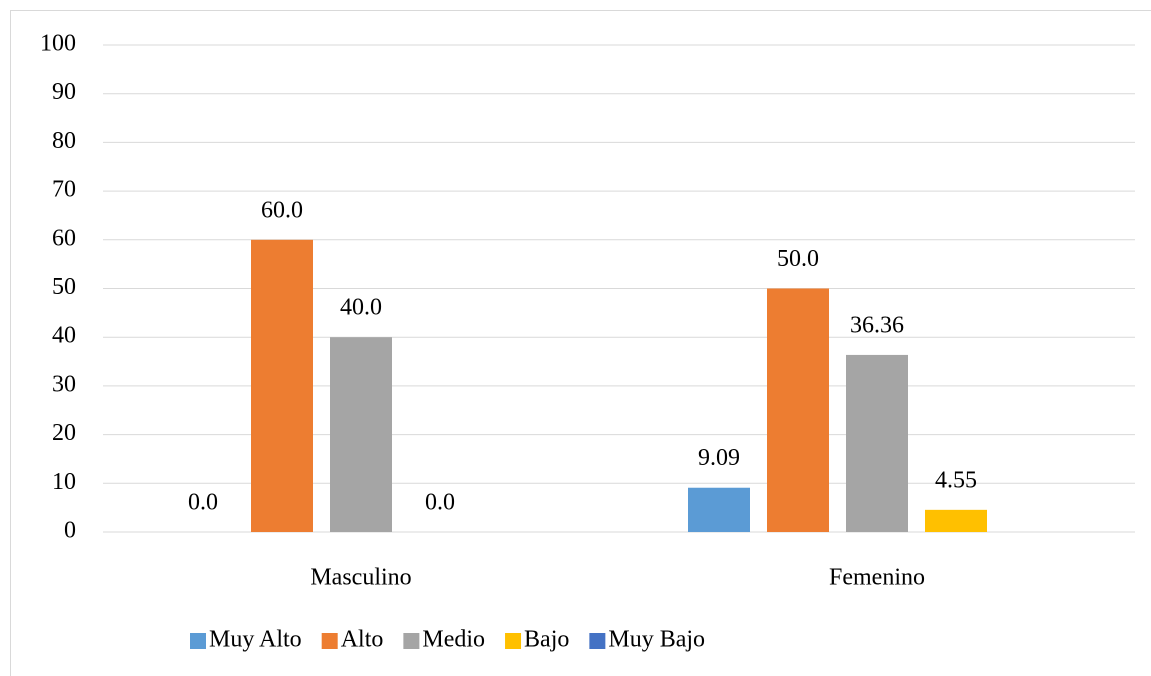  I want to click on y-tick-label: 60, so click(64, 238).